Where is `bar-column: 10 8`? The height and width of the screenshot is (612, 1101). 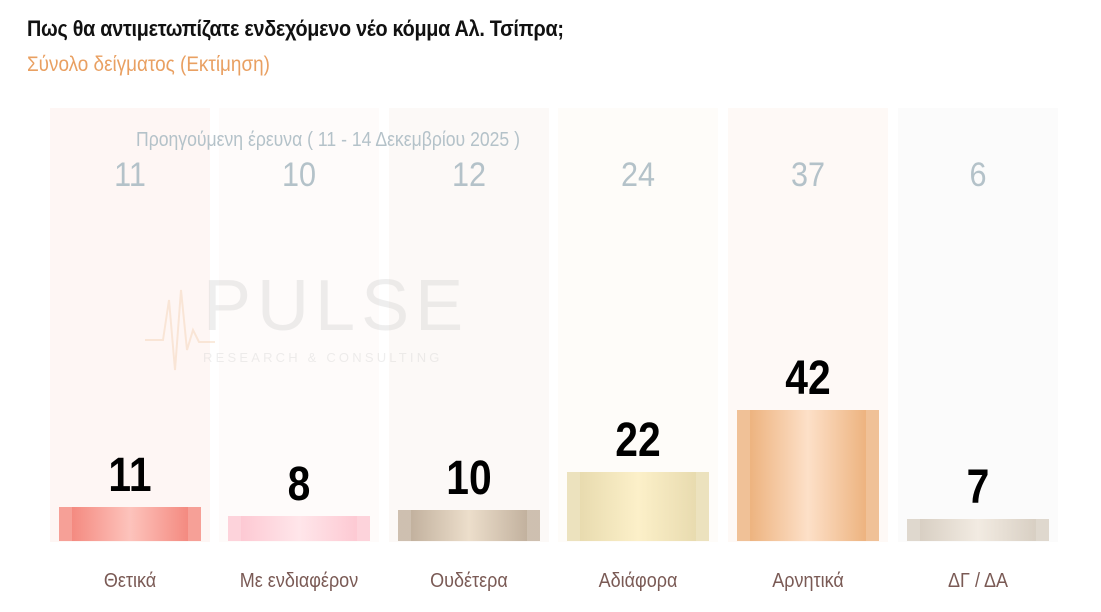
bar-column: 10 8 is located at coordinates (299, 325).